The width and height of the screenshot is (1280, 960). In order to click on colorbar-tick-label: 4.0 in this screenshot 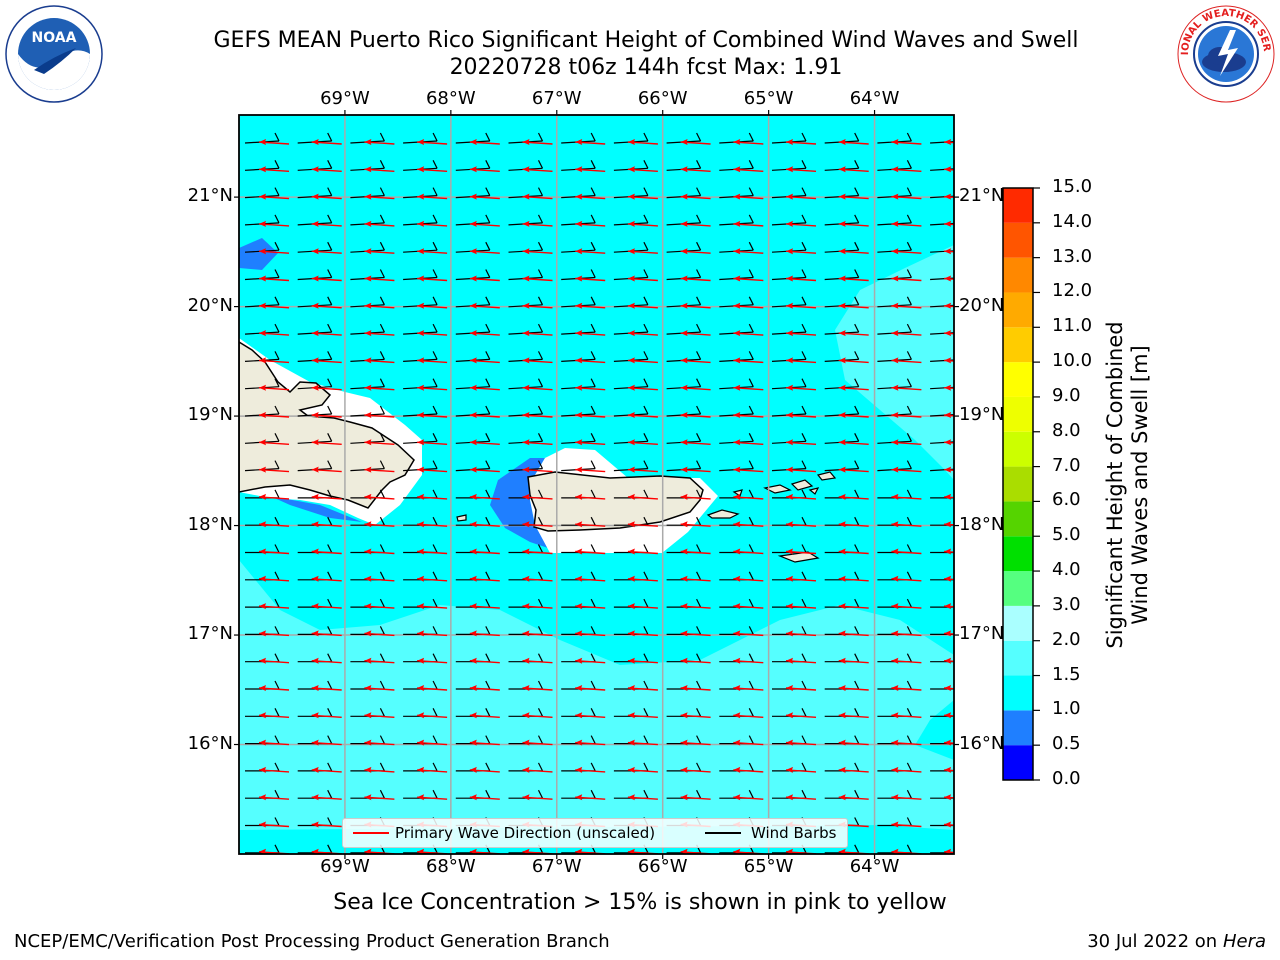, I will do `click(1066, 570)`.